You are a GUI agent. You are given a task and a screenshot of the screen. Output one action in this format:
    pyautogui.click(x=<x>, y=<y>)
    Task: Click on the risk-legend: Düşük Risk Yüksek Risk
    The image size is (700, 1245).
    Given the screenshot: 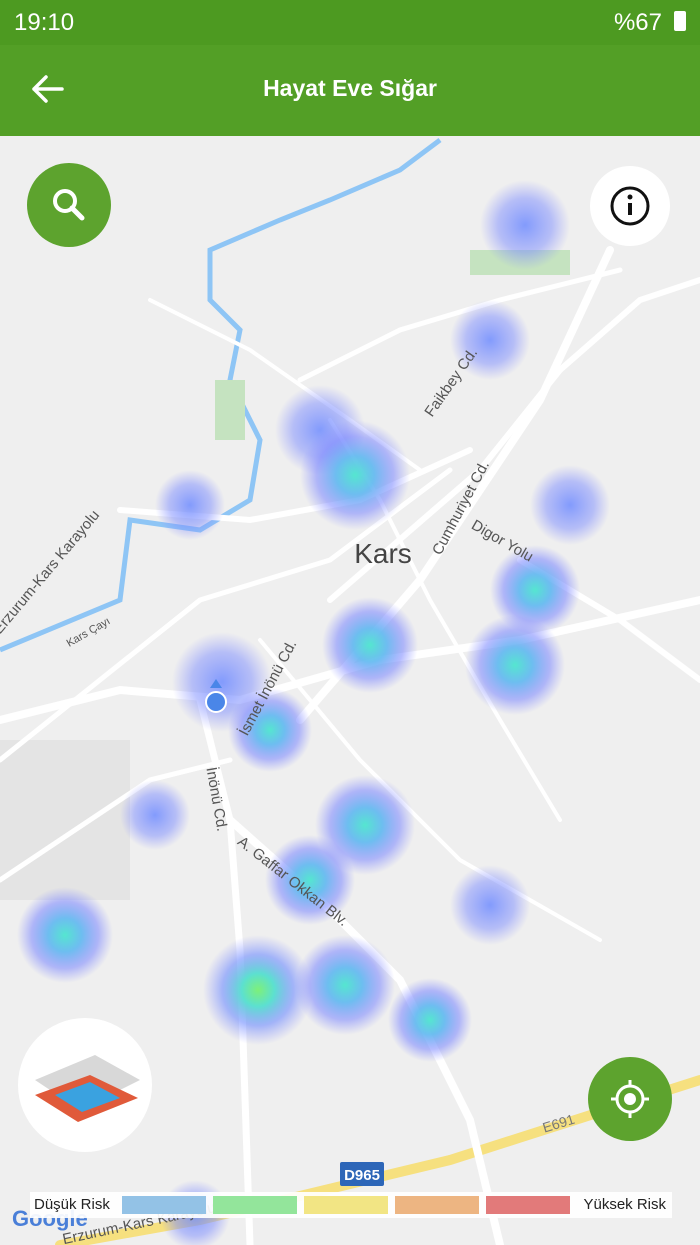 What is the action you would take?
    pyautogui.click(x=351, y=1205)
    